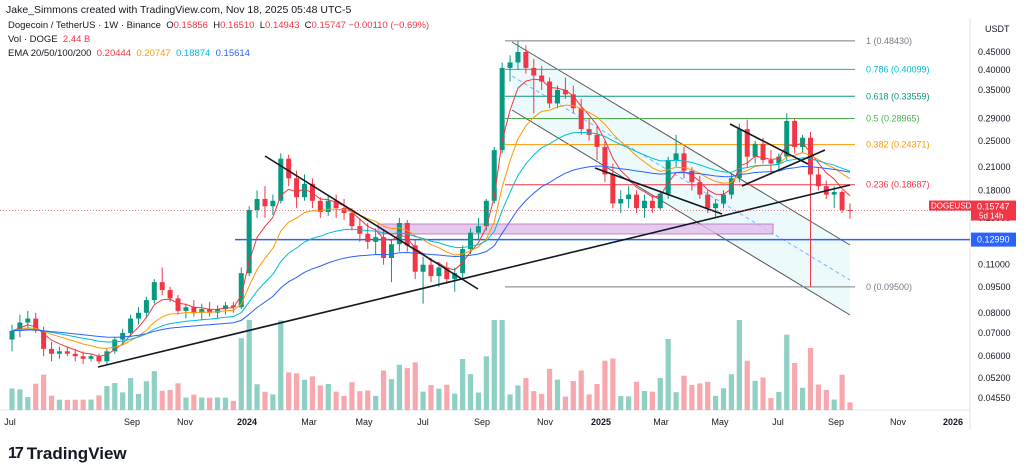  What do you see at coordinates (997, 29) in the screenshot?
I see `price-axis-unit: USDT` at bounding box center [997, 29].